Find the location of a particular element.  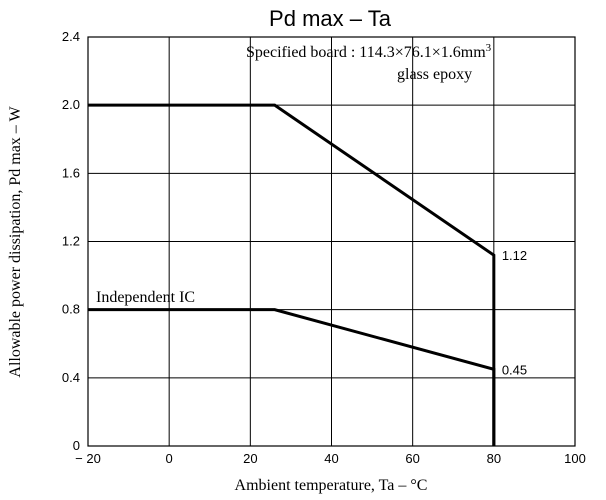

x-axis-label: Ambient temperature, Ta – °C is located at coordinates (331, 485).